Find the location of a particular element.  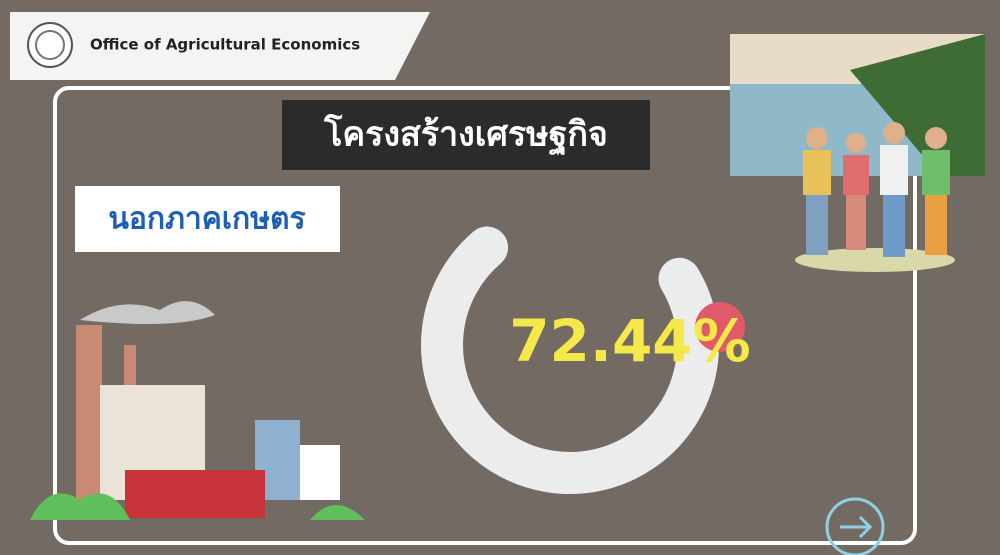

next-arrow is located at coordinates (856, 527).